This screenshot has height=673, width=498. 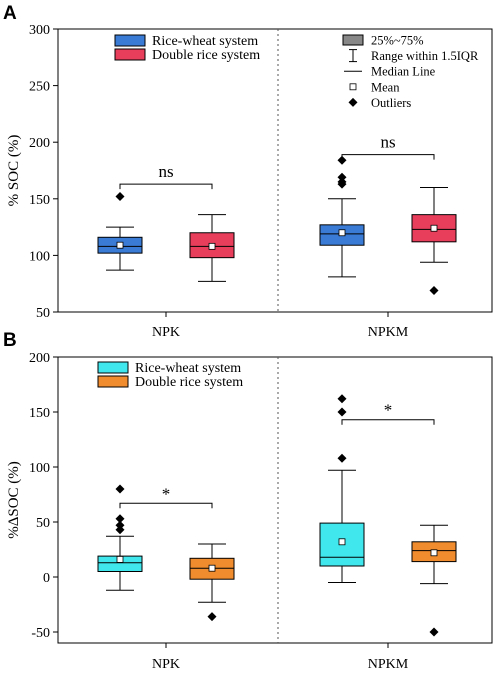 I want to click on key-label: 25%~75%, so click(x=397, y=41).